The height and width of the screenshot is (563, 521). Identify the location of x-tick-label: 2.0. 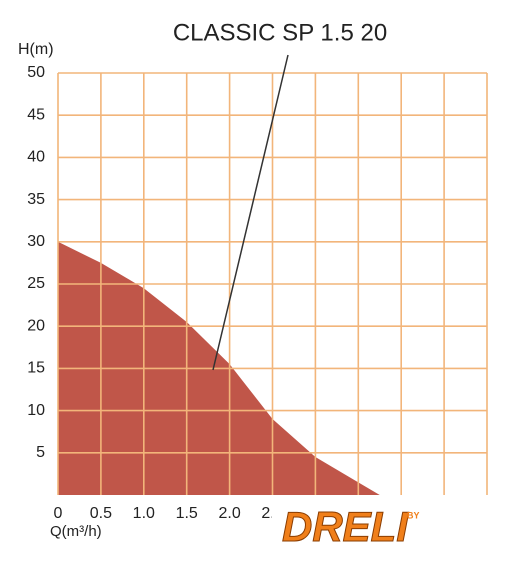
(229, 513).